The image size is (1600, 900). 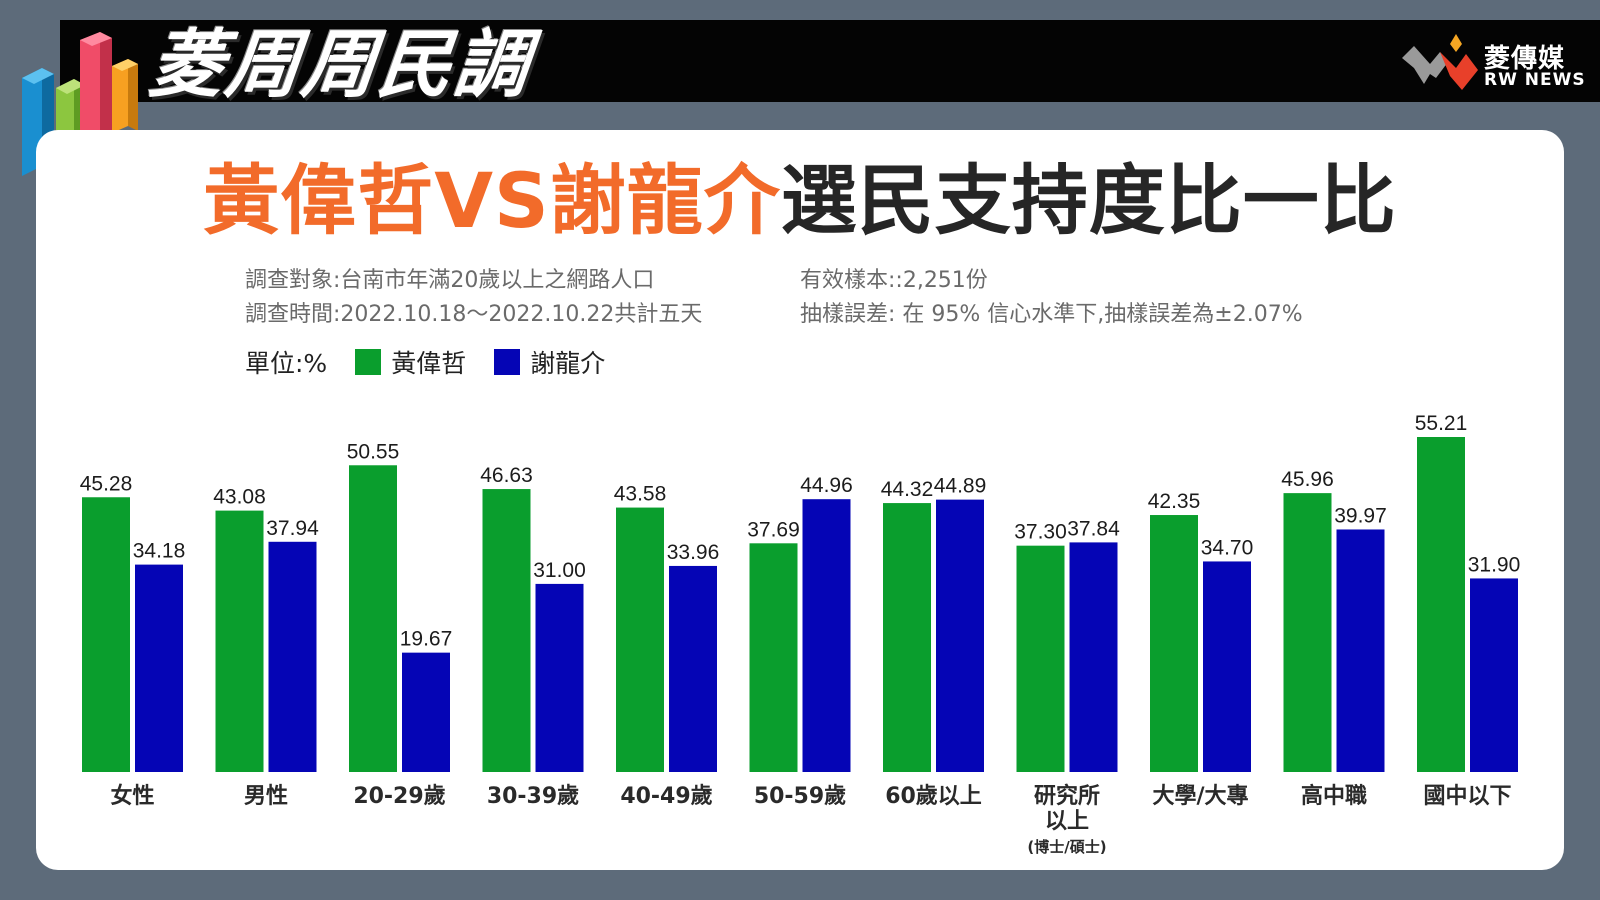 I want to click on category-label: 高中職, so click(x=1334, y=796).